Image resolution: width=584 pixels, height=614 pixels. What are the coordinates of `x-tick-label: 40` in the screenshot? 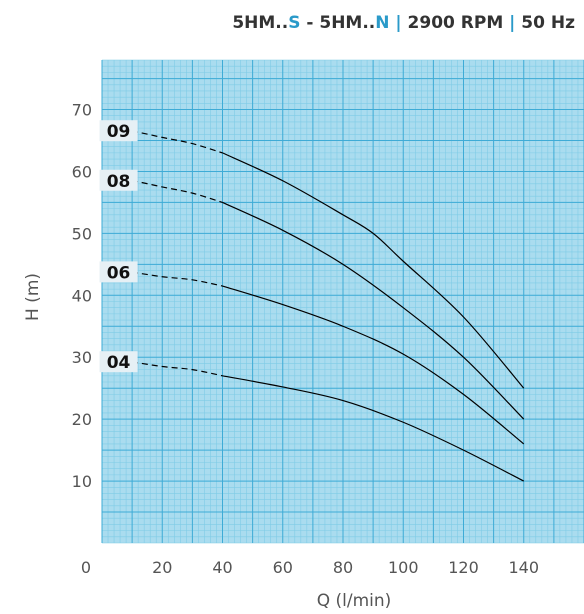 It's located at (222, 567).